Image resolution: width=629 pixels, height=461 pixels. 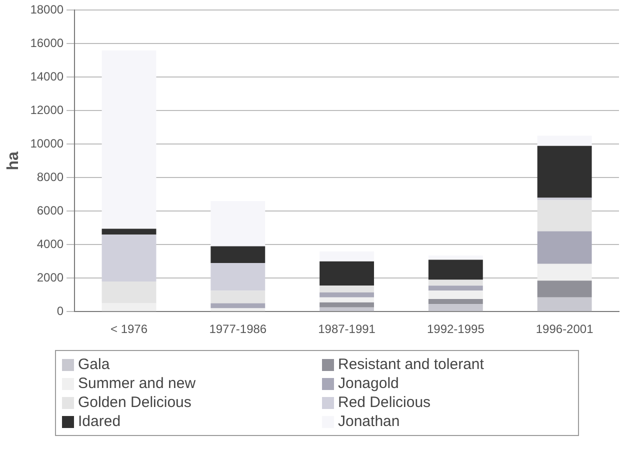 What do you see at coordinates (47, 43) in the screenshot?
I see `y-tick-label: 16000` at bounding box center [47, 43].